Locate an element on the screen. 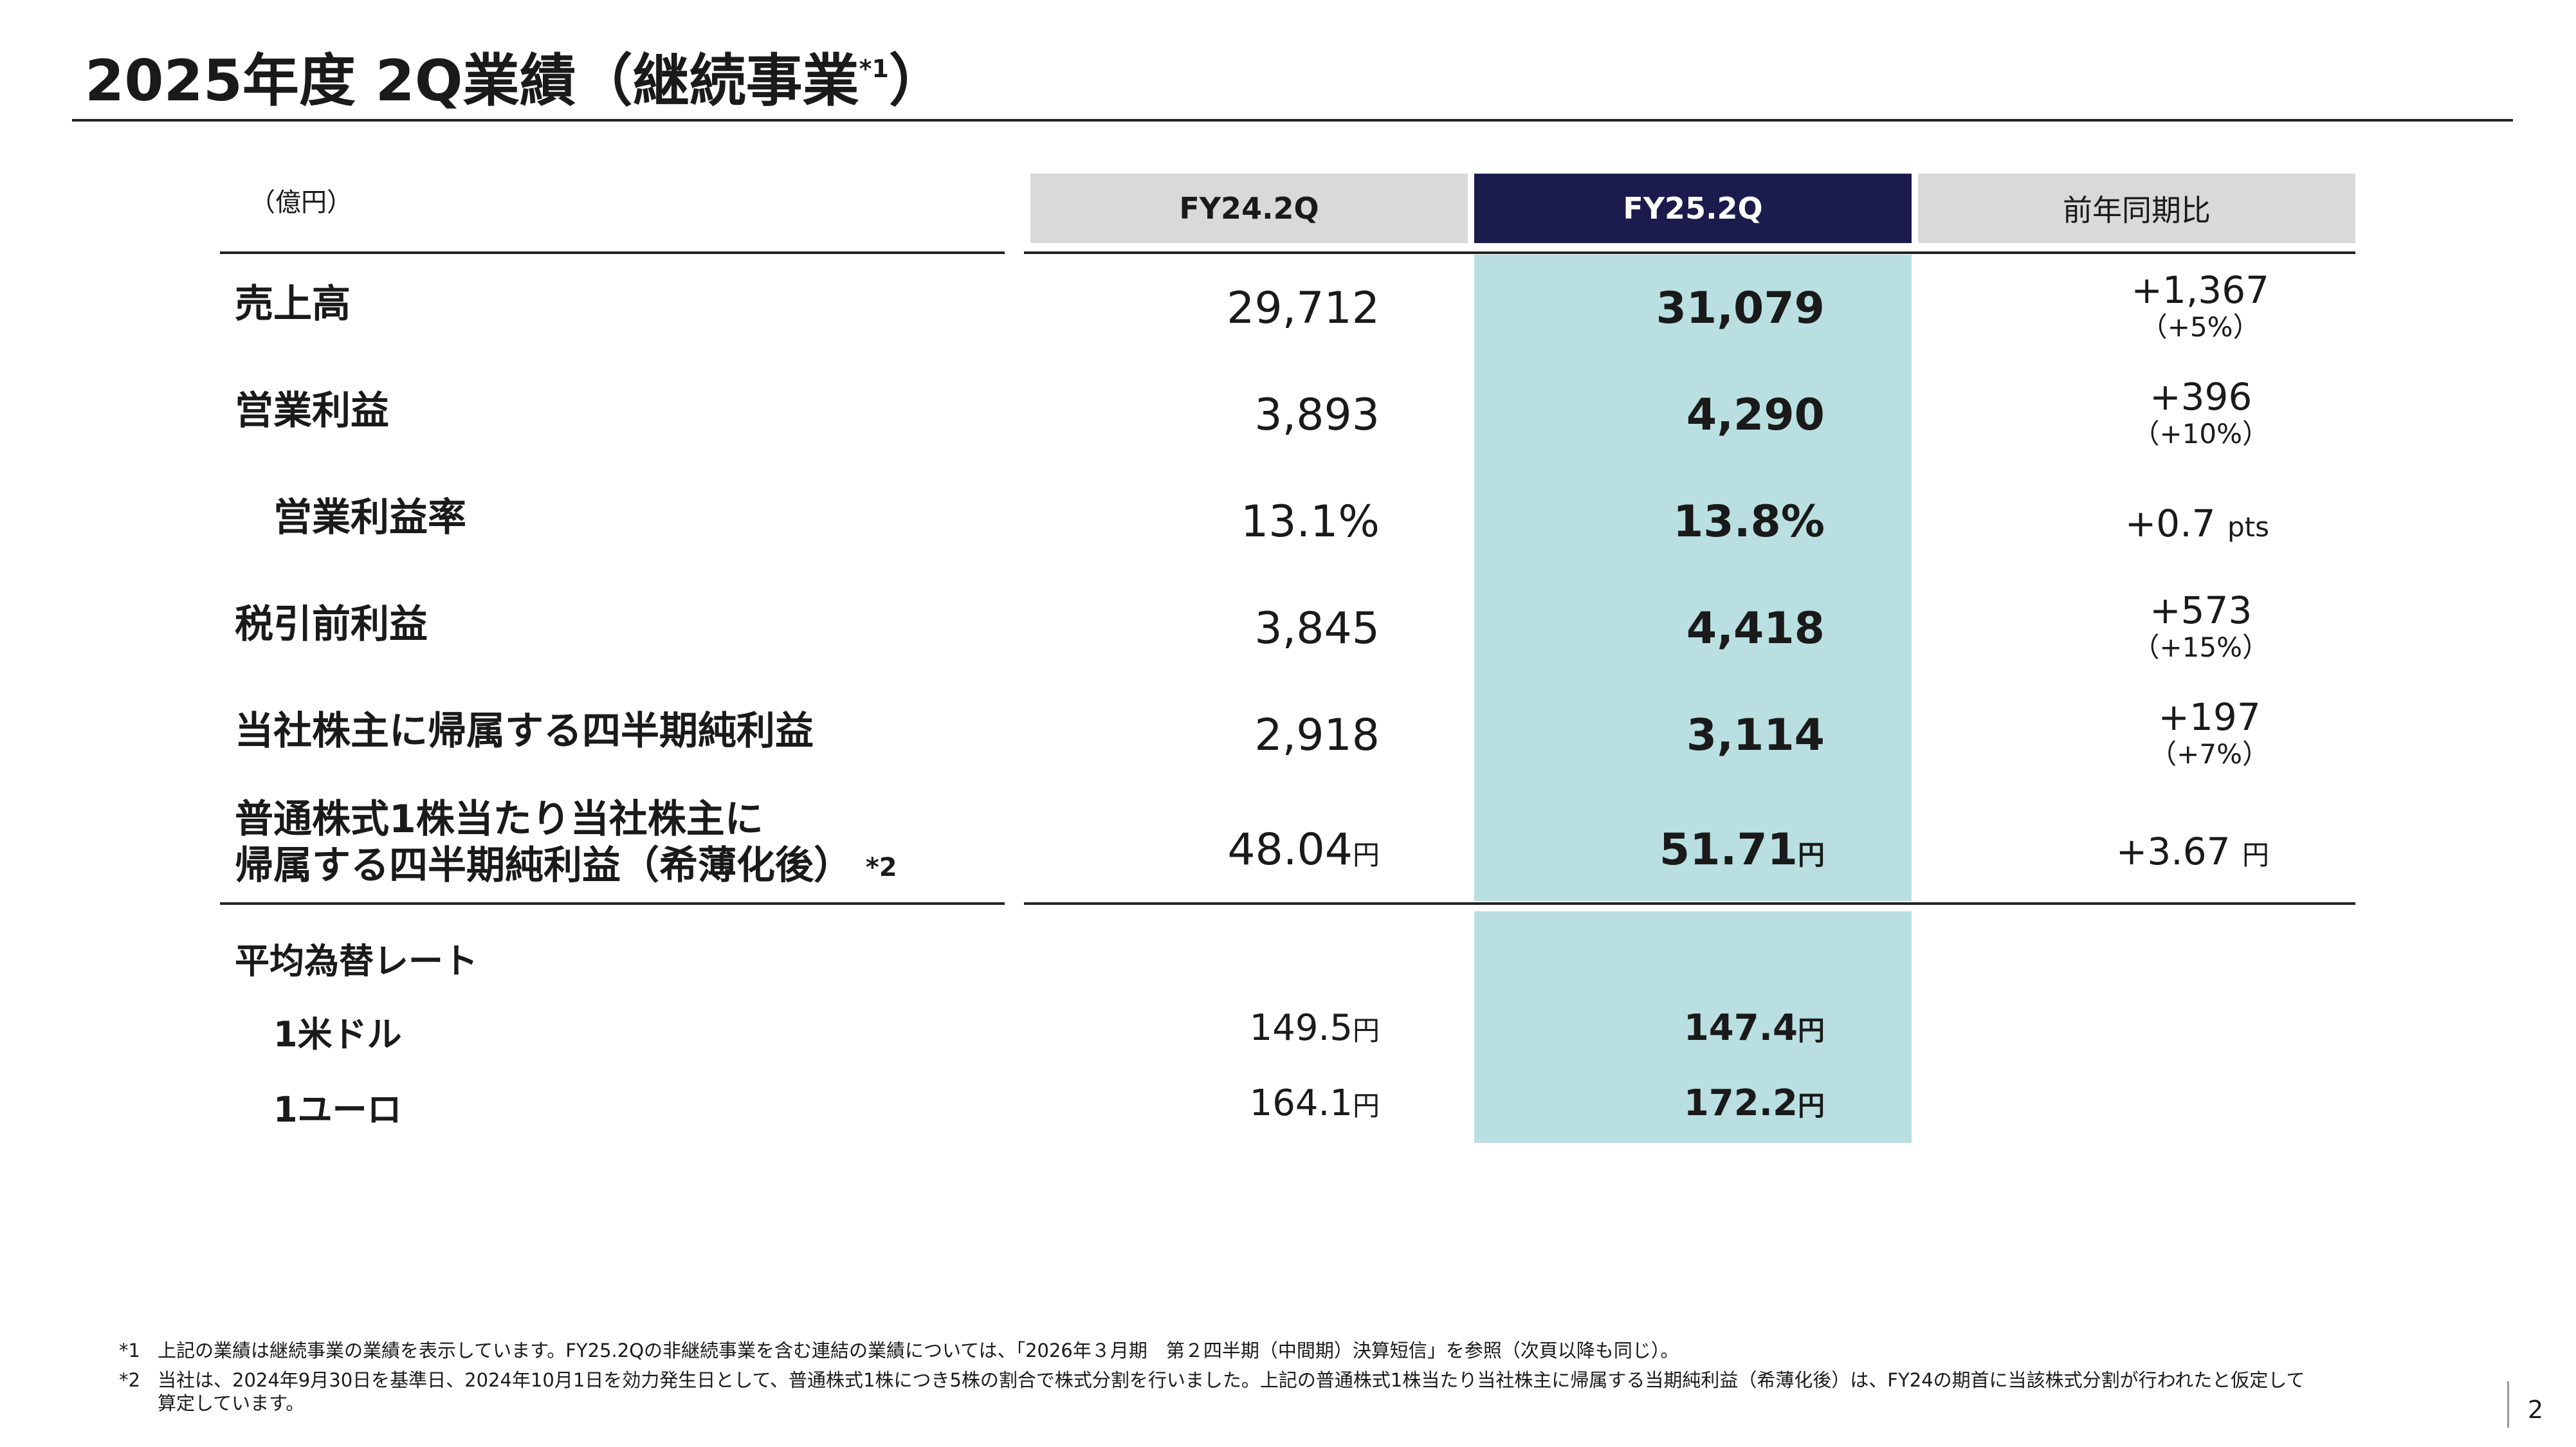  revenue-yoy-pct: （+5%） is located at coordinates (2200, 327).